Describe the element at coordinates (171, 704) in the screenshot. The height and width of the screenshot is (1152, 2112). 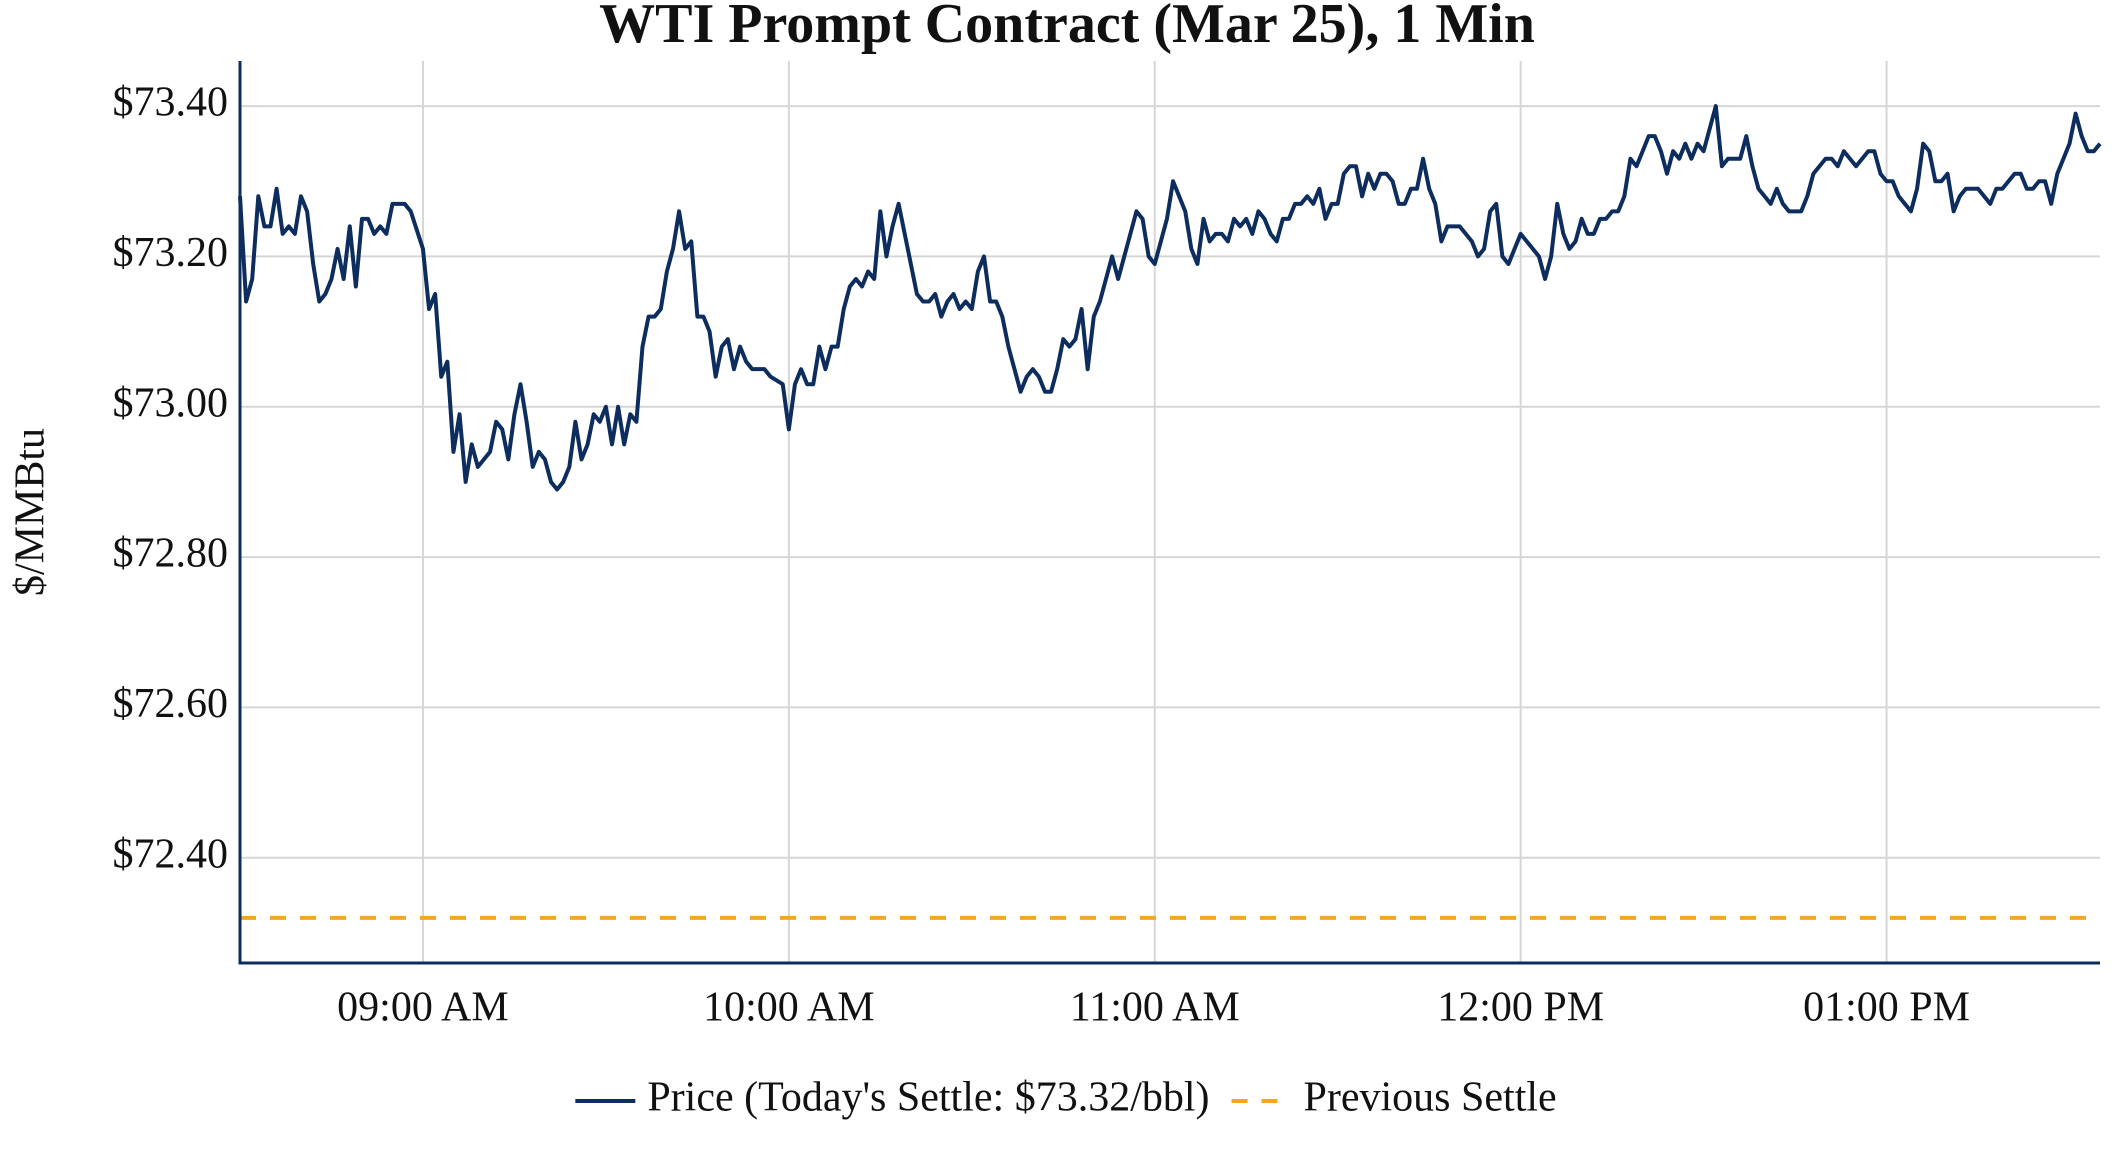
I see `y-tick-label: $72.60` at that location.